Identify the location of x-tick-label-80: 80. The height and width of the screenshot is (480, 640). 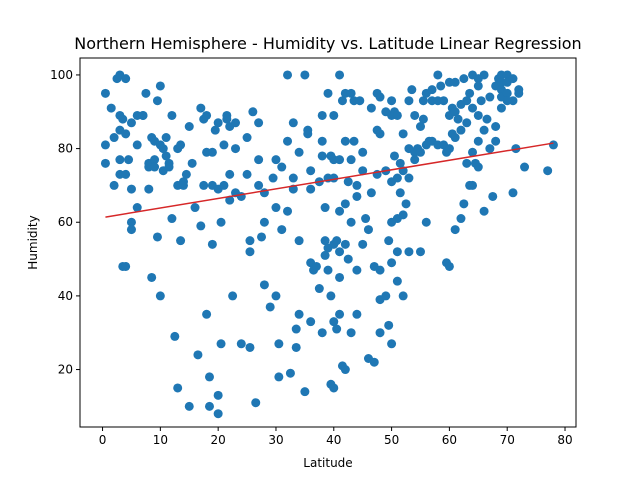
(564, 440).